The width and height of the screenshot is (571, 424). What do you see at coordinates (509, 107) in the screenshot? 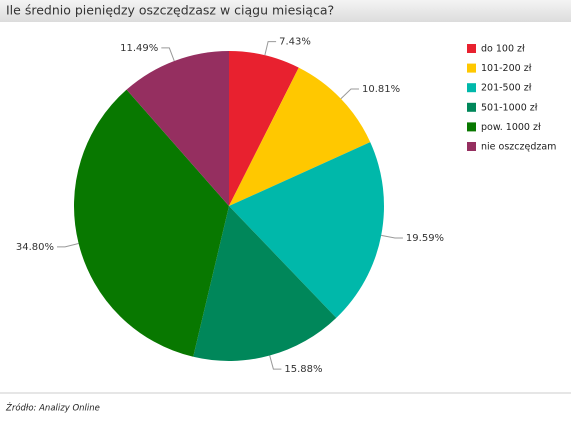
I see `legend-label: 501-1000 zł` at bounding box center [509, 107].